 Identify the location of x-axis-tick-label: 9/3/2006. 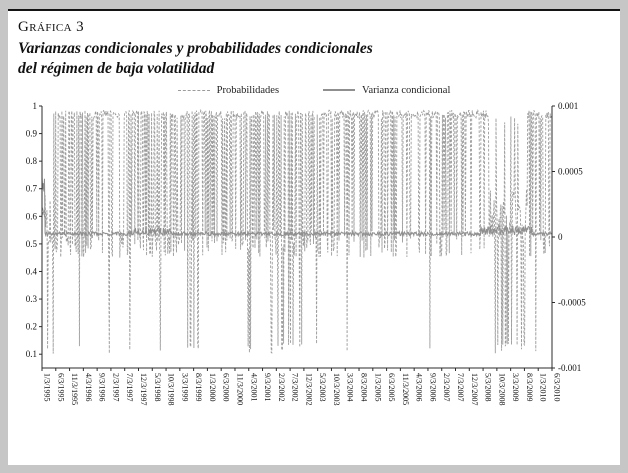
(432, 387).